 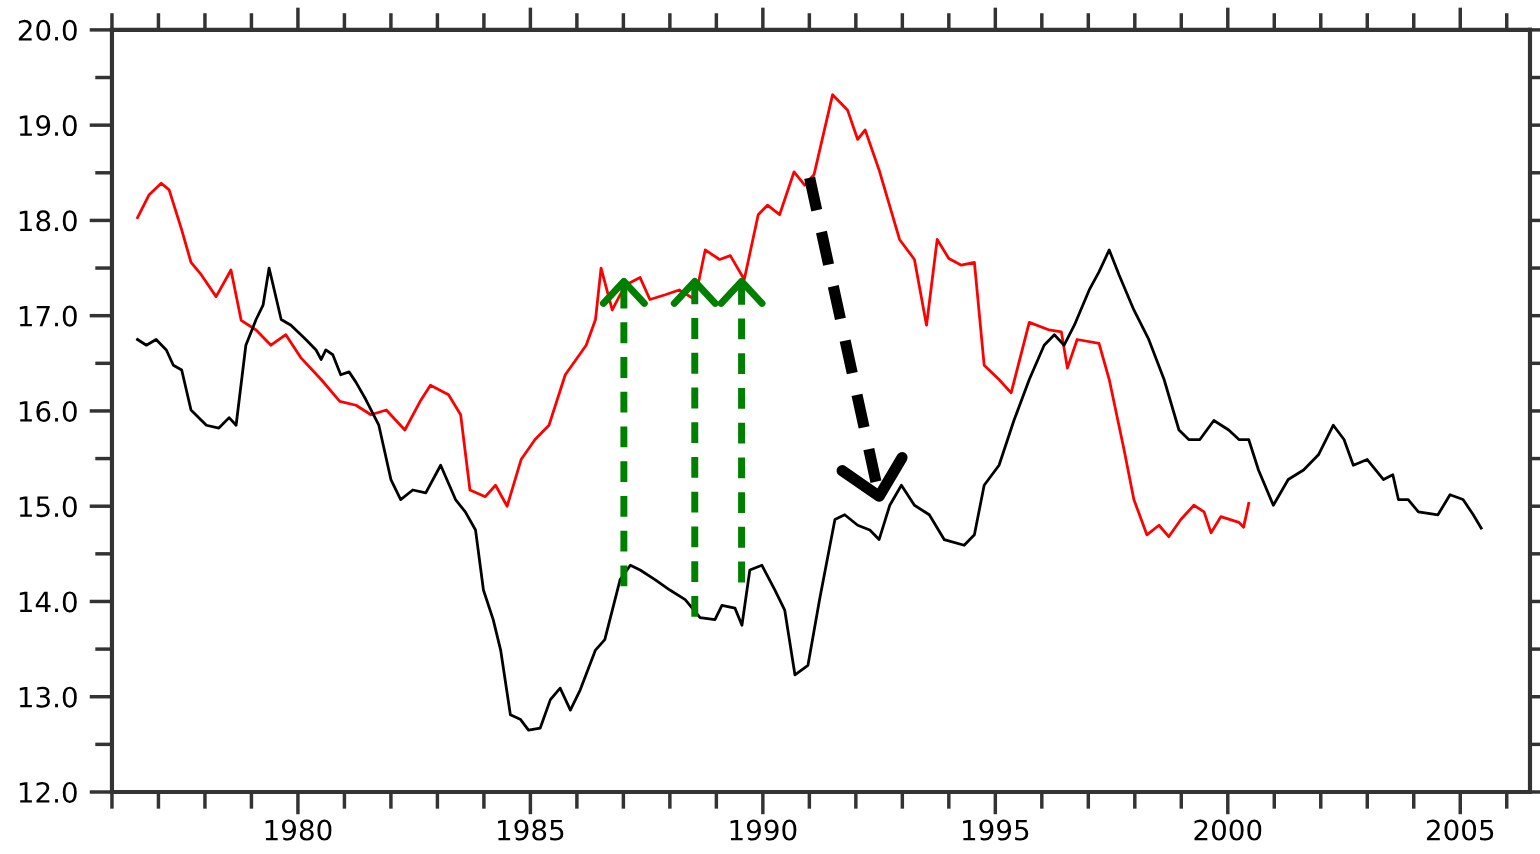 I want to click on y-tick-label: 15.0, so click(x=48, y=507).